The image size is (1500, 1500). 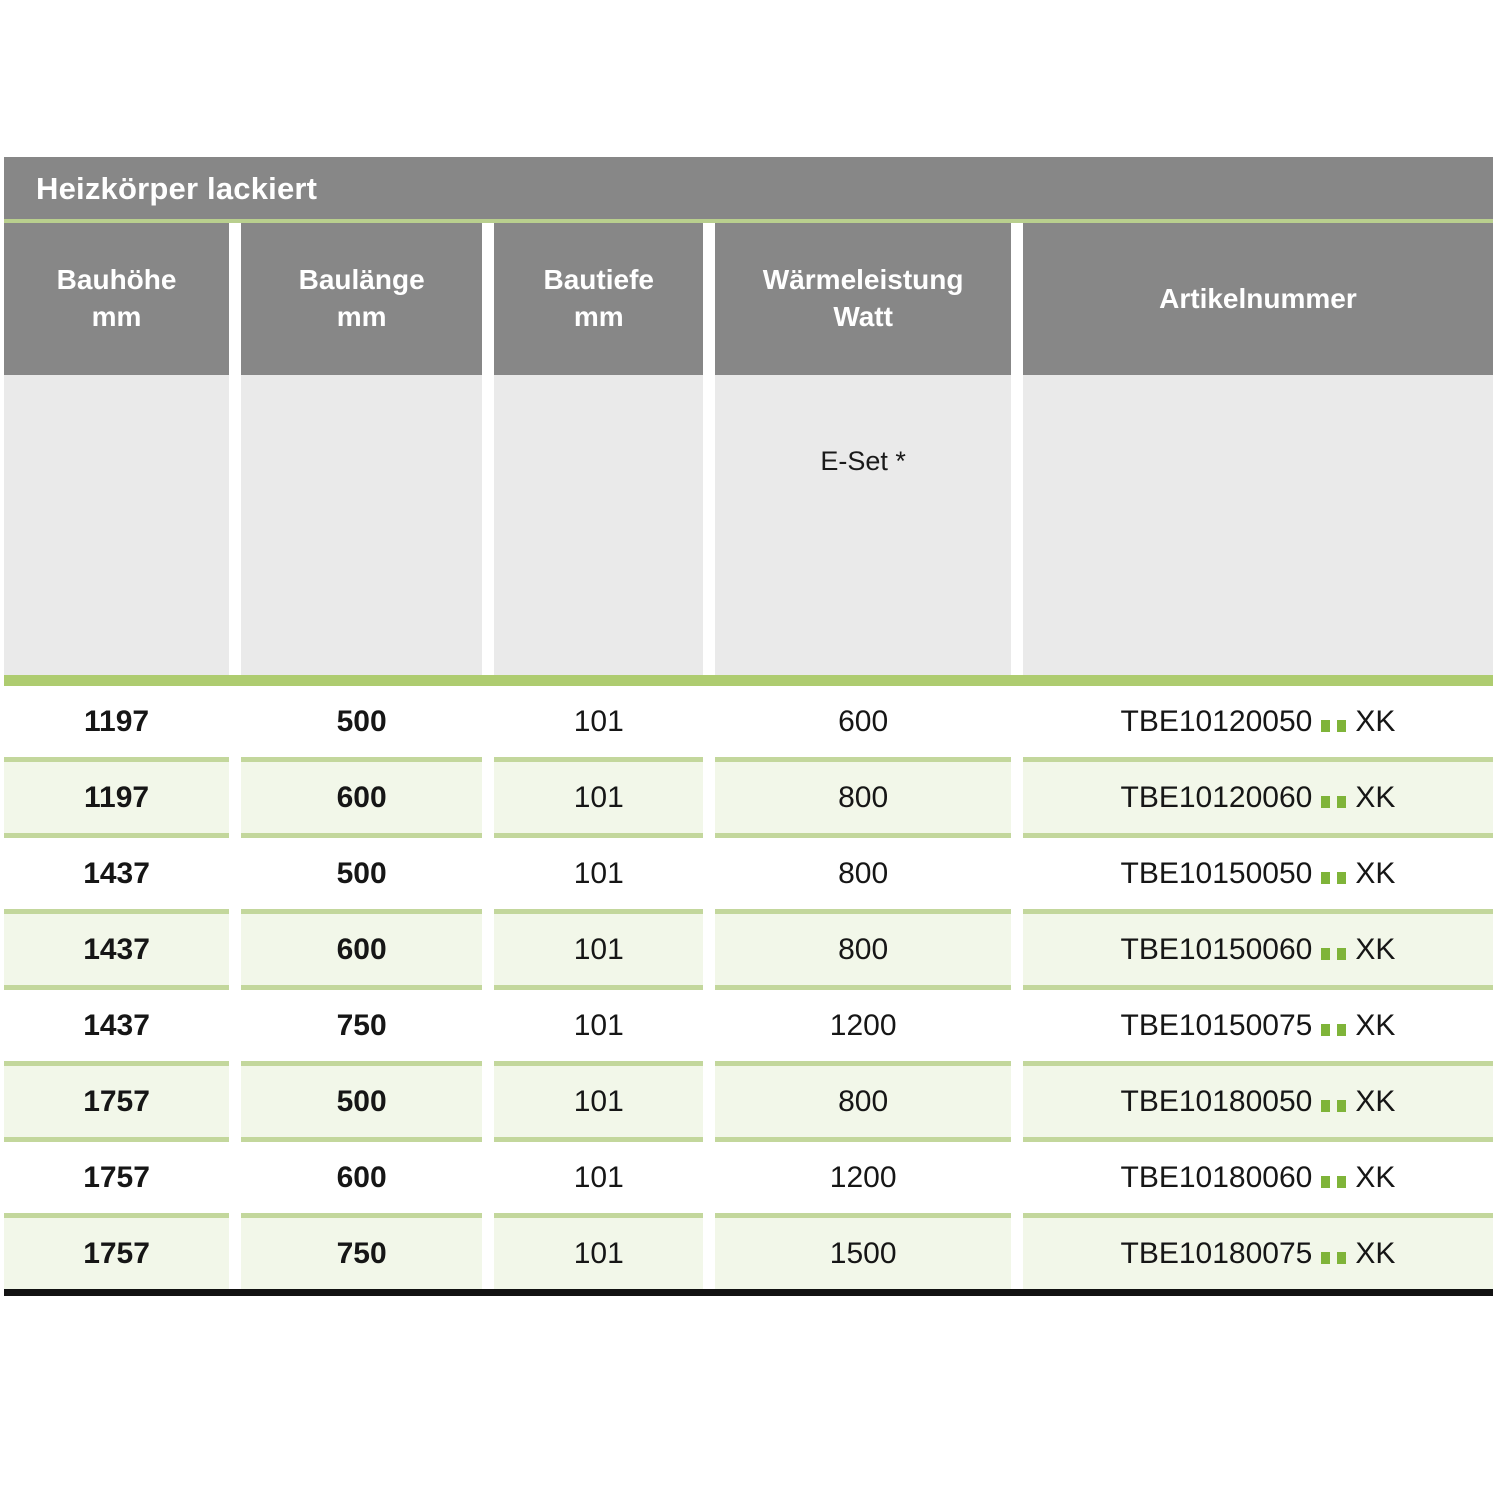 What do you see at coordinates (748, 1292) in the screenshot?
I see `table-bottom-rule` at bounding box center [748, 1292].